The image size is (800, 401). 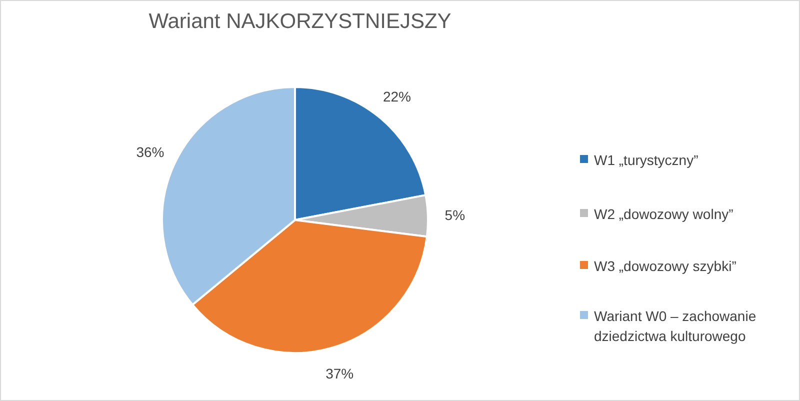 I want to click on data-label: 36%, so click(x=150, y=152).